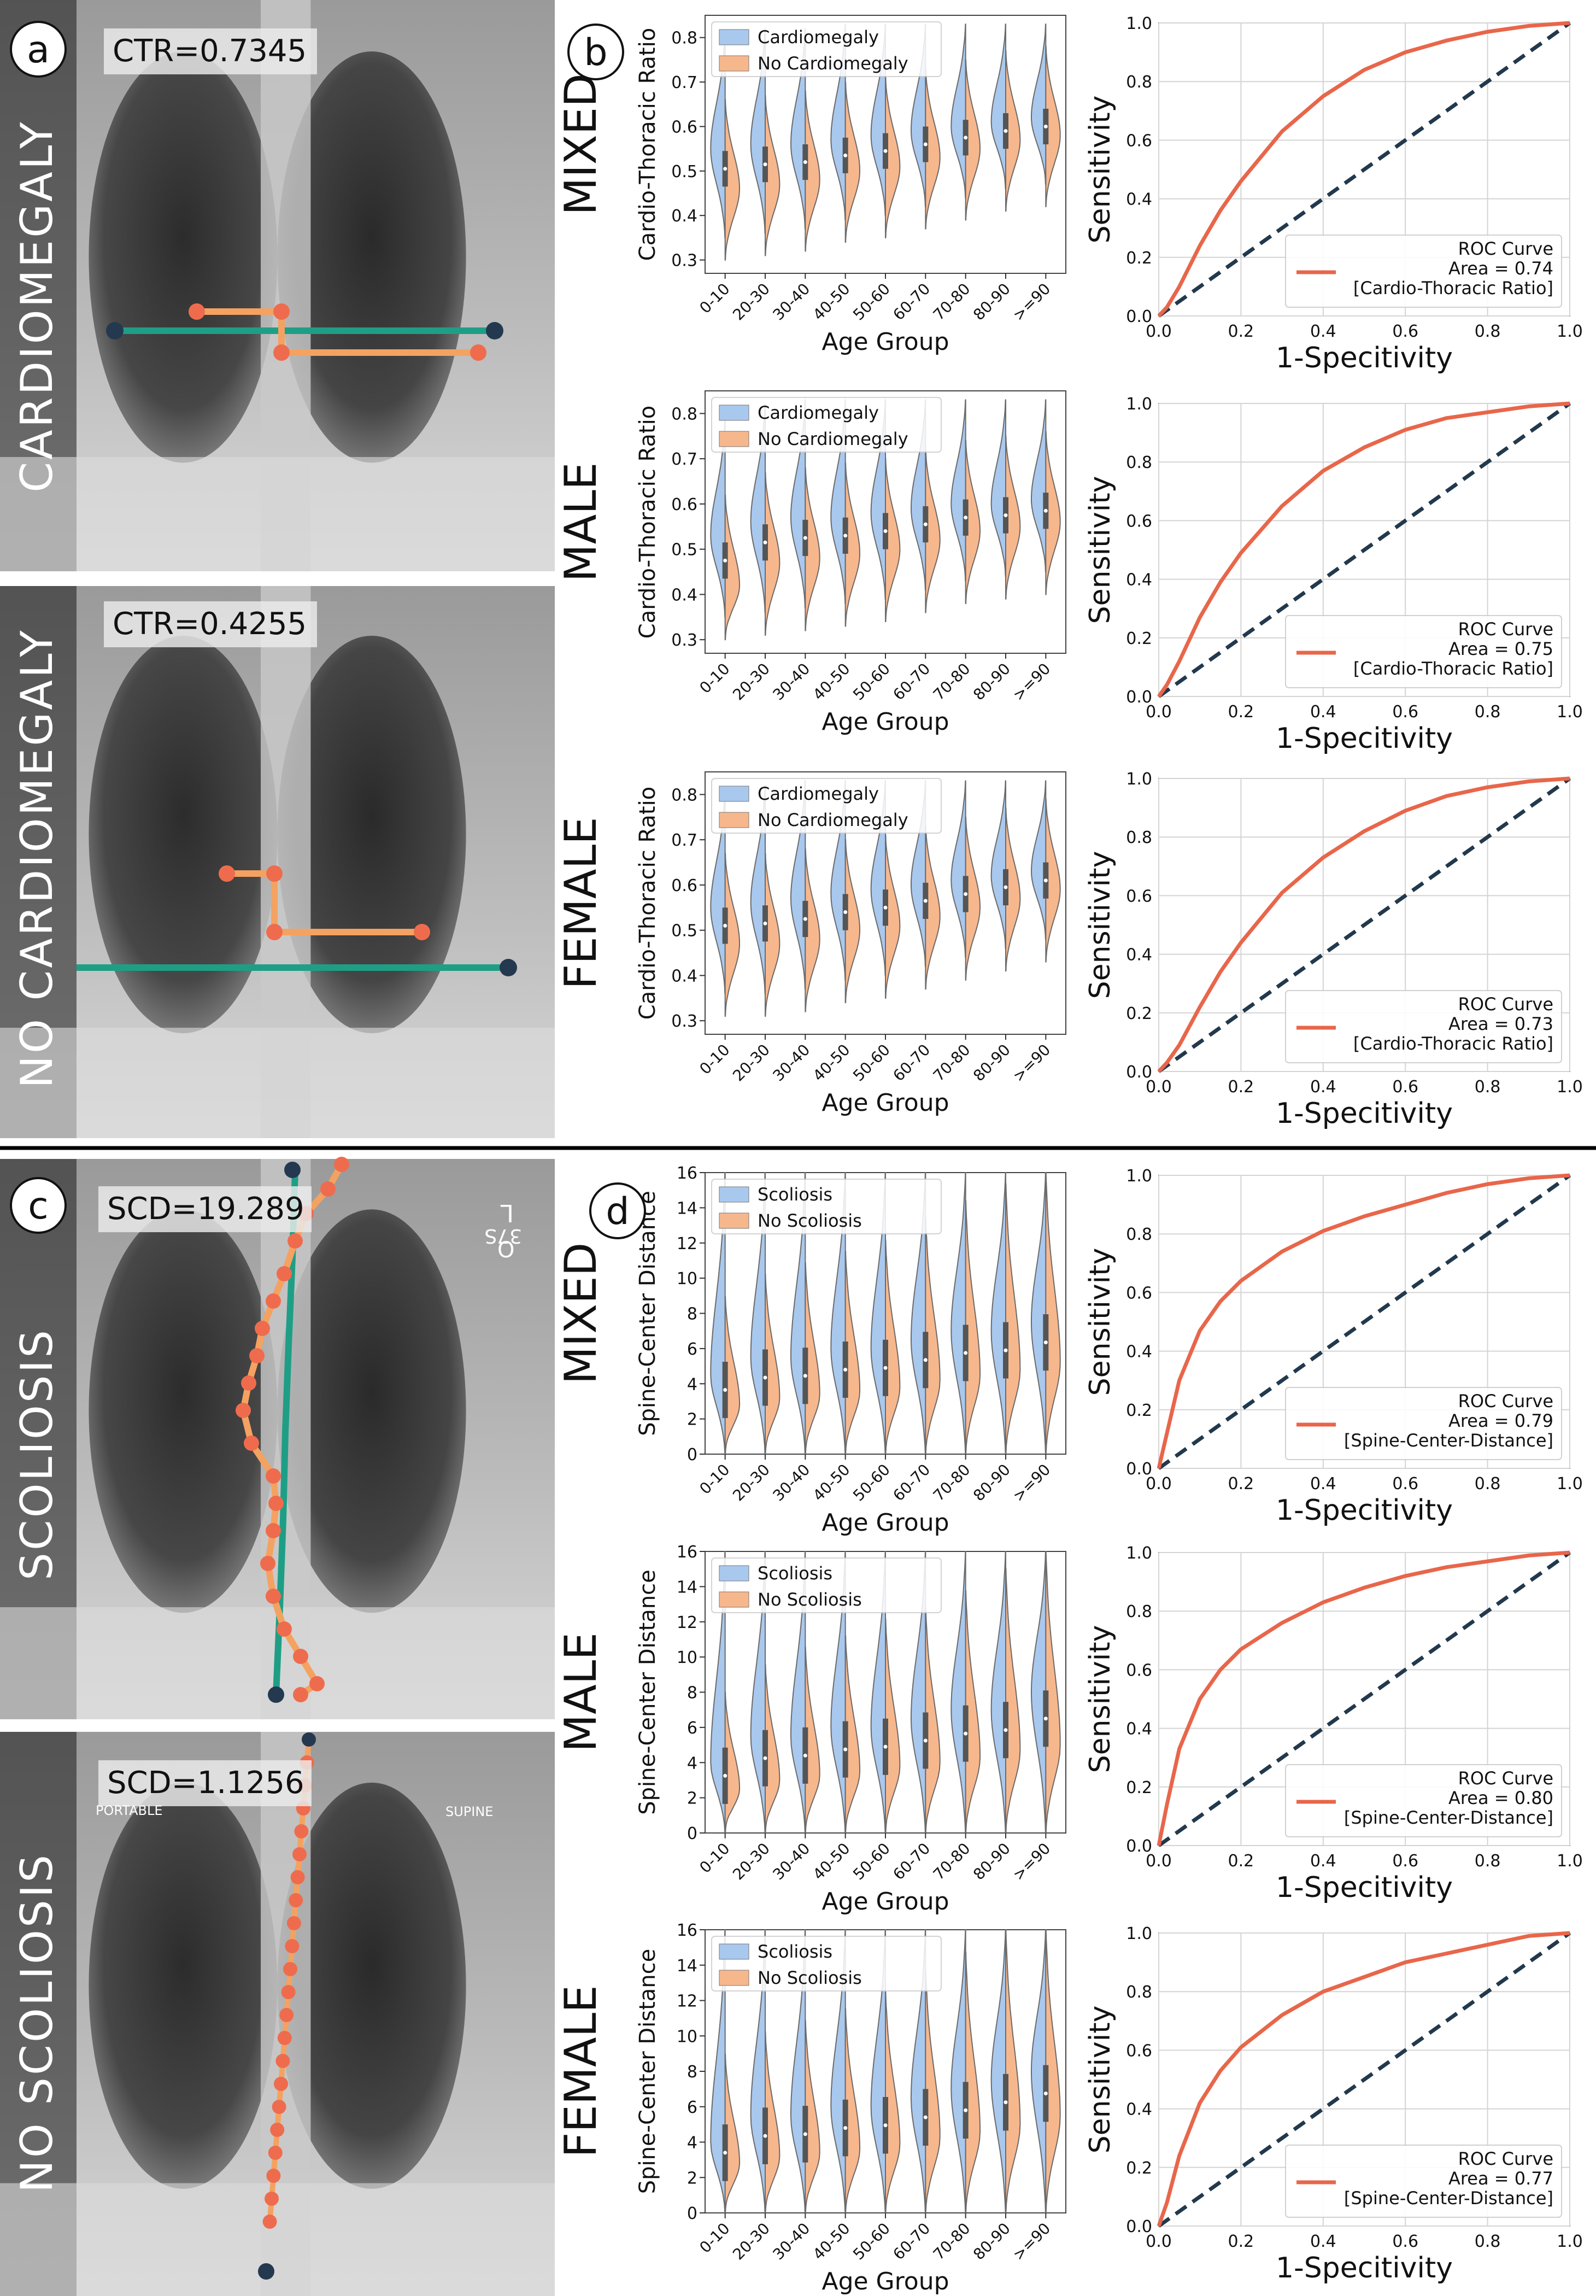 Image resolution: width=1596 pixels, height=2296 pixels. What do you see at coordinates (886, 342) in the screenshot?
I see `x-axis-label: Age Group` at bounding box center [886, 342].